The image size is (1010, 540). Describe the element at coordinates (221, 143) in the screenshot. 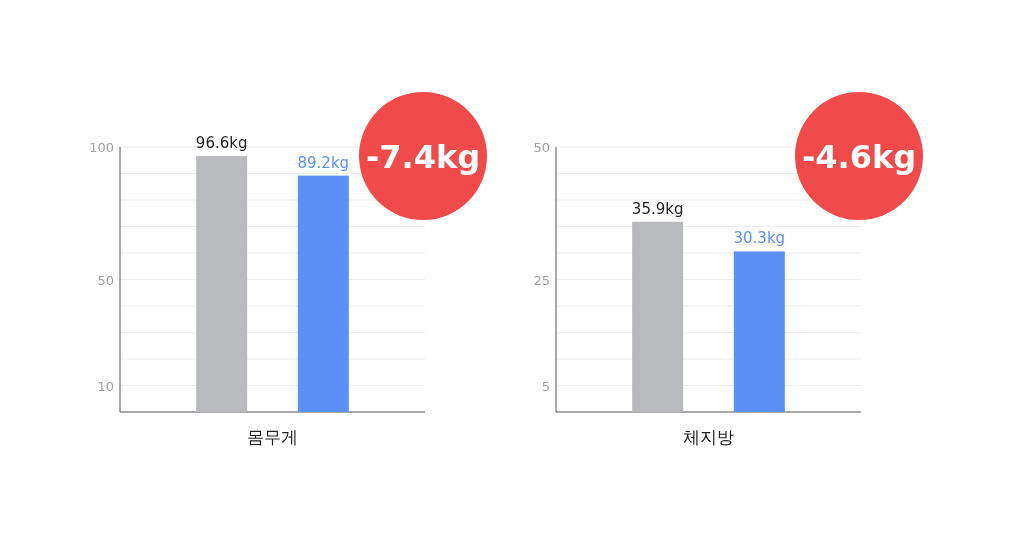

I see `data-label: 96.6kg` at that location.